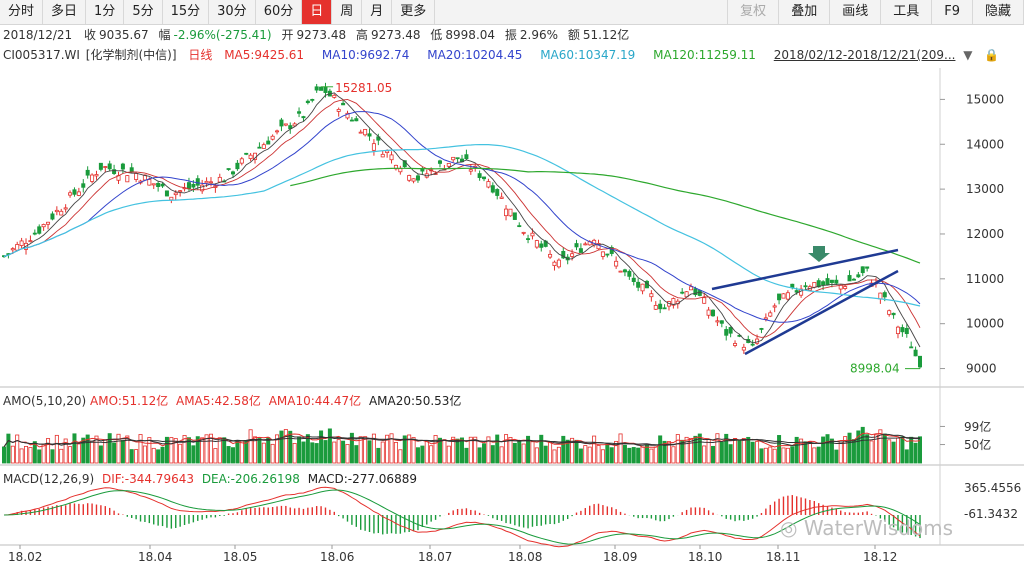 Image resolution: width=1024 pixels, height=572 pixels. Describe the element at coordinates (875, 369) in the screenshot. I see `low-annotation: 8998.04` at that location.